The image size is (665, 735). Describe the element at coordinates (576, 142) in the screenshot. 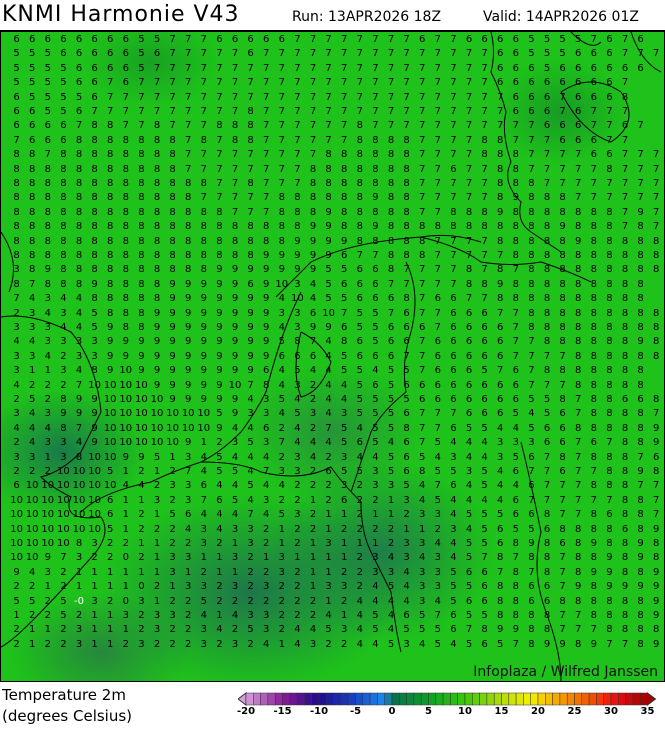

I see `coastline-denmark` at that location.